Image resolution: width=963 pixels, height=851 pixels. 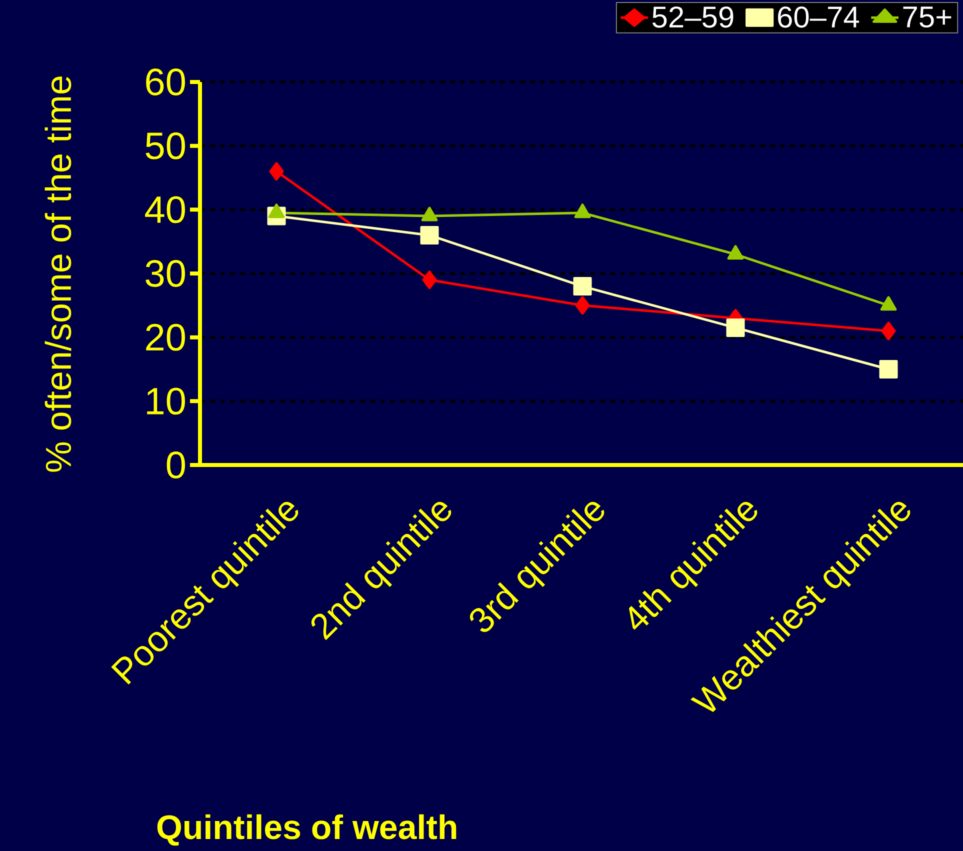 What do you see at coordinates (927, 17) in the screenshot?
I see `legend-label: 75+` at bounding box center [927, 17].